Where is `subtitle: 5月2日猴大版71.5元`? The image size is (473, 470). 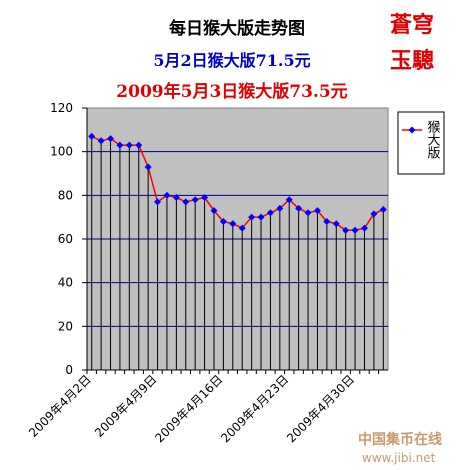
subtitle: 5月2日猴大版71.5元 is located at coordinates (231, 60).